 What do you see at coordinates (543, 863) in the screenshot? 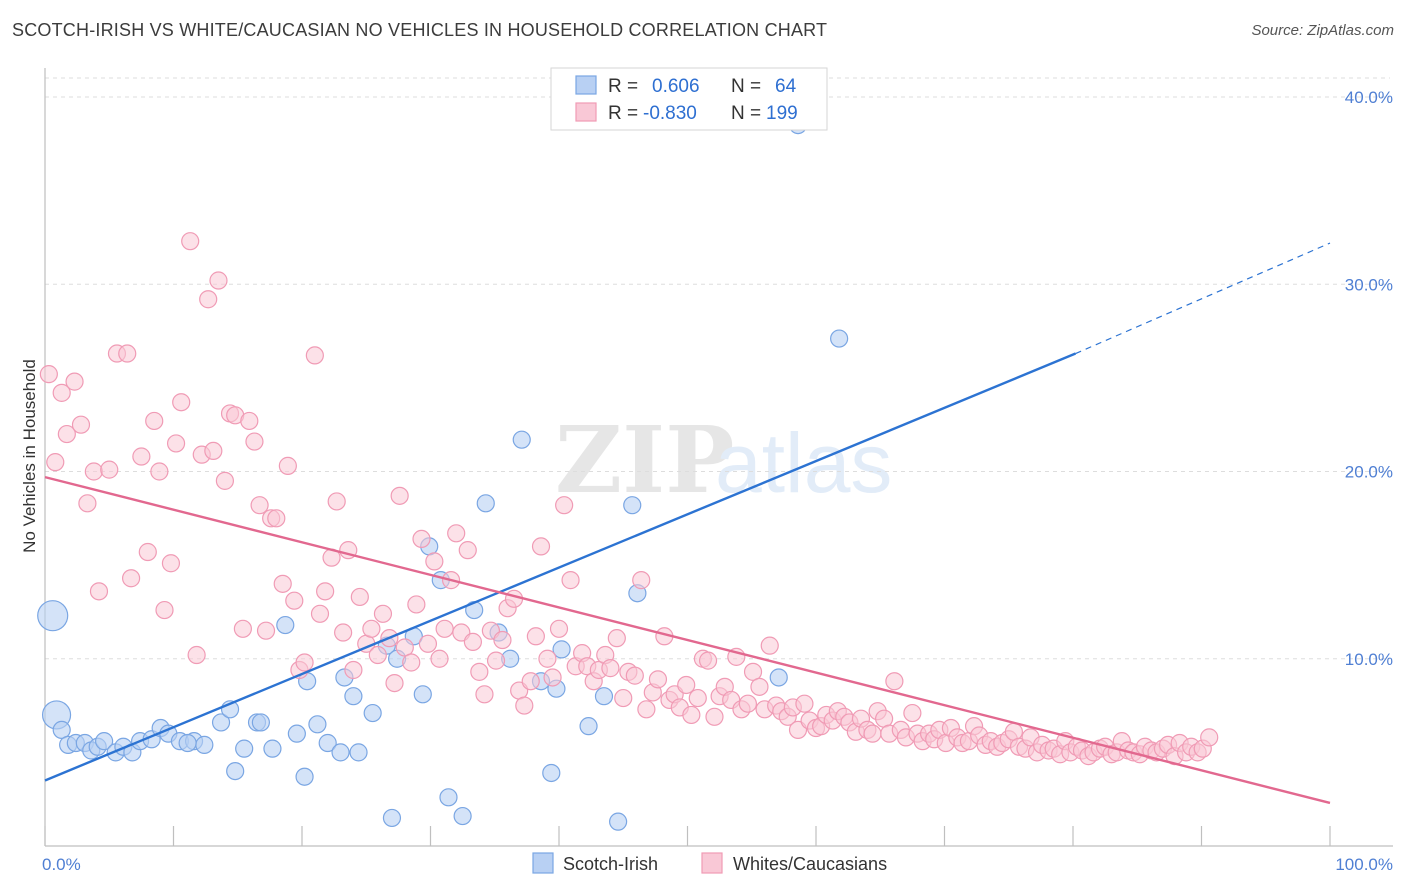
I see `bottom-legend-swatch-scotch` at bounding box center [543, 863].